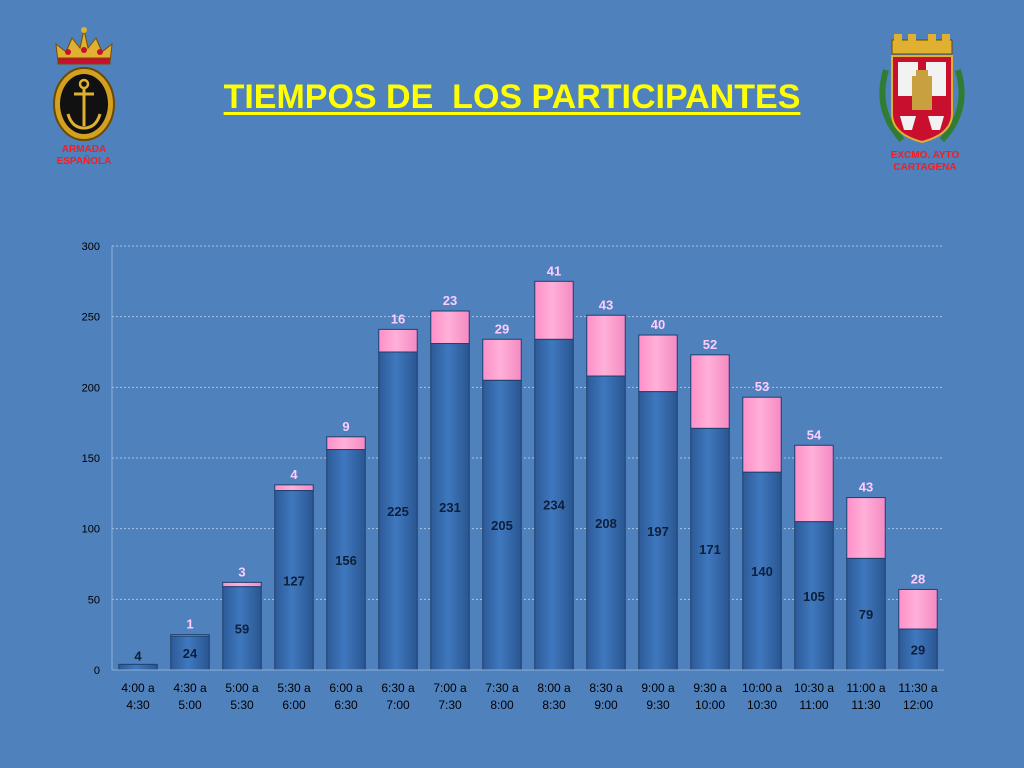  I want to click on data-label-blue: 171, so click(710, 549).